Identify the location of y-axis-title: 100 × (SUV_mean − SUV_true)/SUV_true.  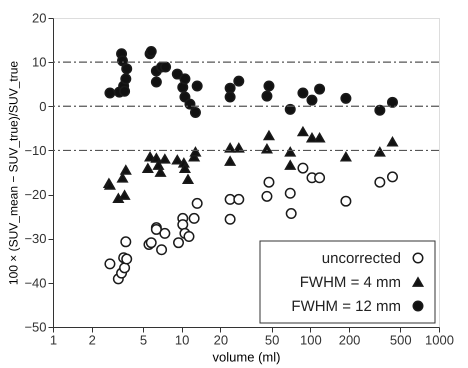
(13, 173).